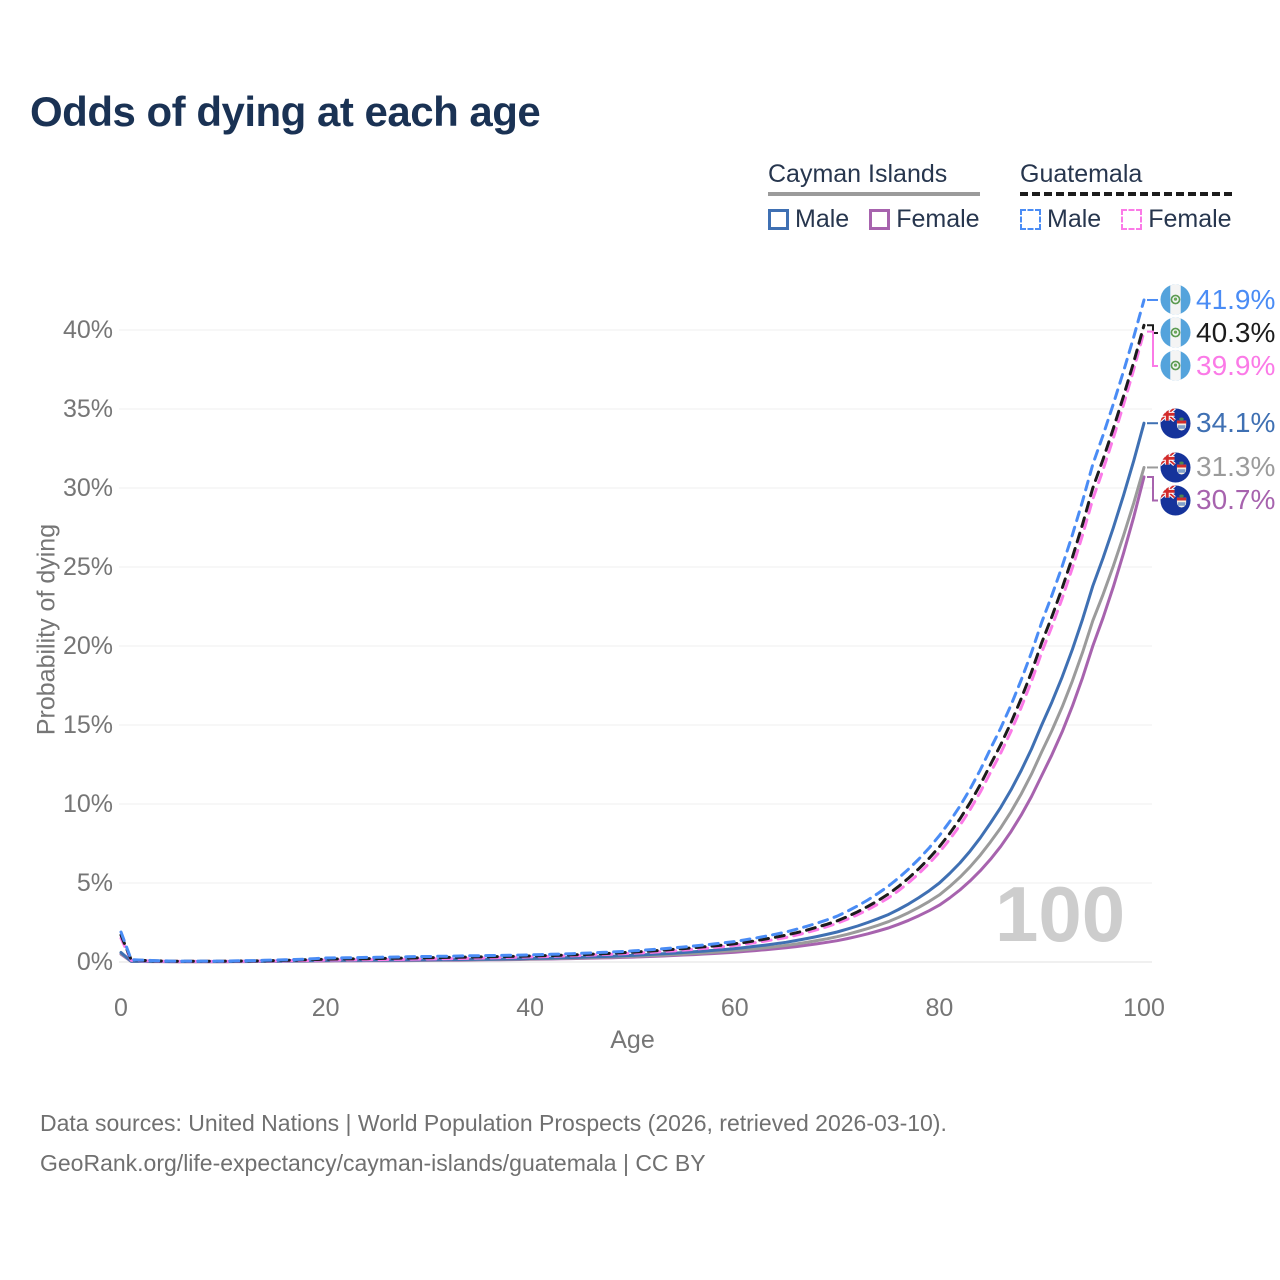  Describe the element at coordinates (1236, 467) in the screenshot. I see `end-label-value: 31.3%` at that location.